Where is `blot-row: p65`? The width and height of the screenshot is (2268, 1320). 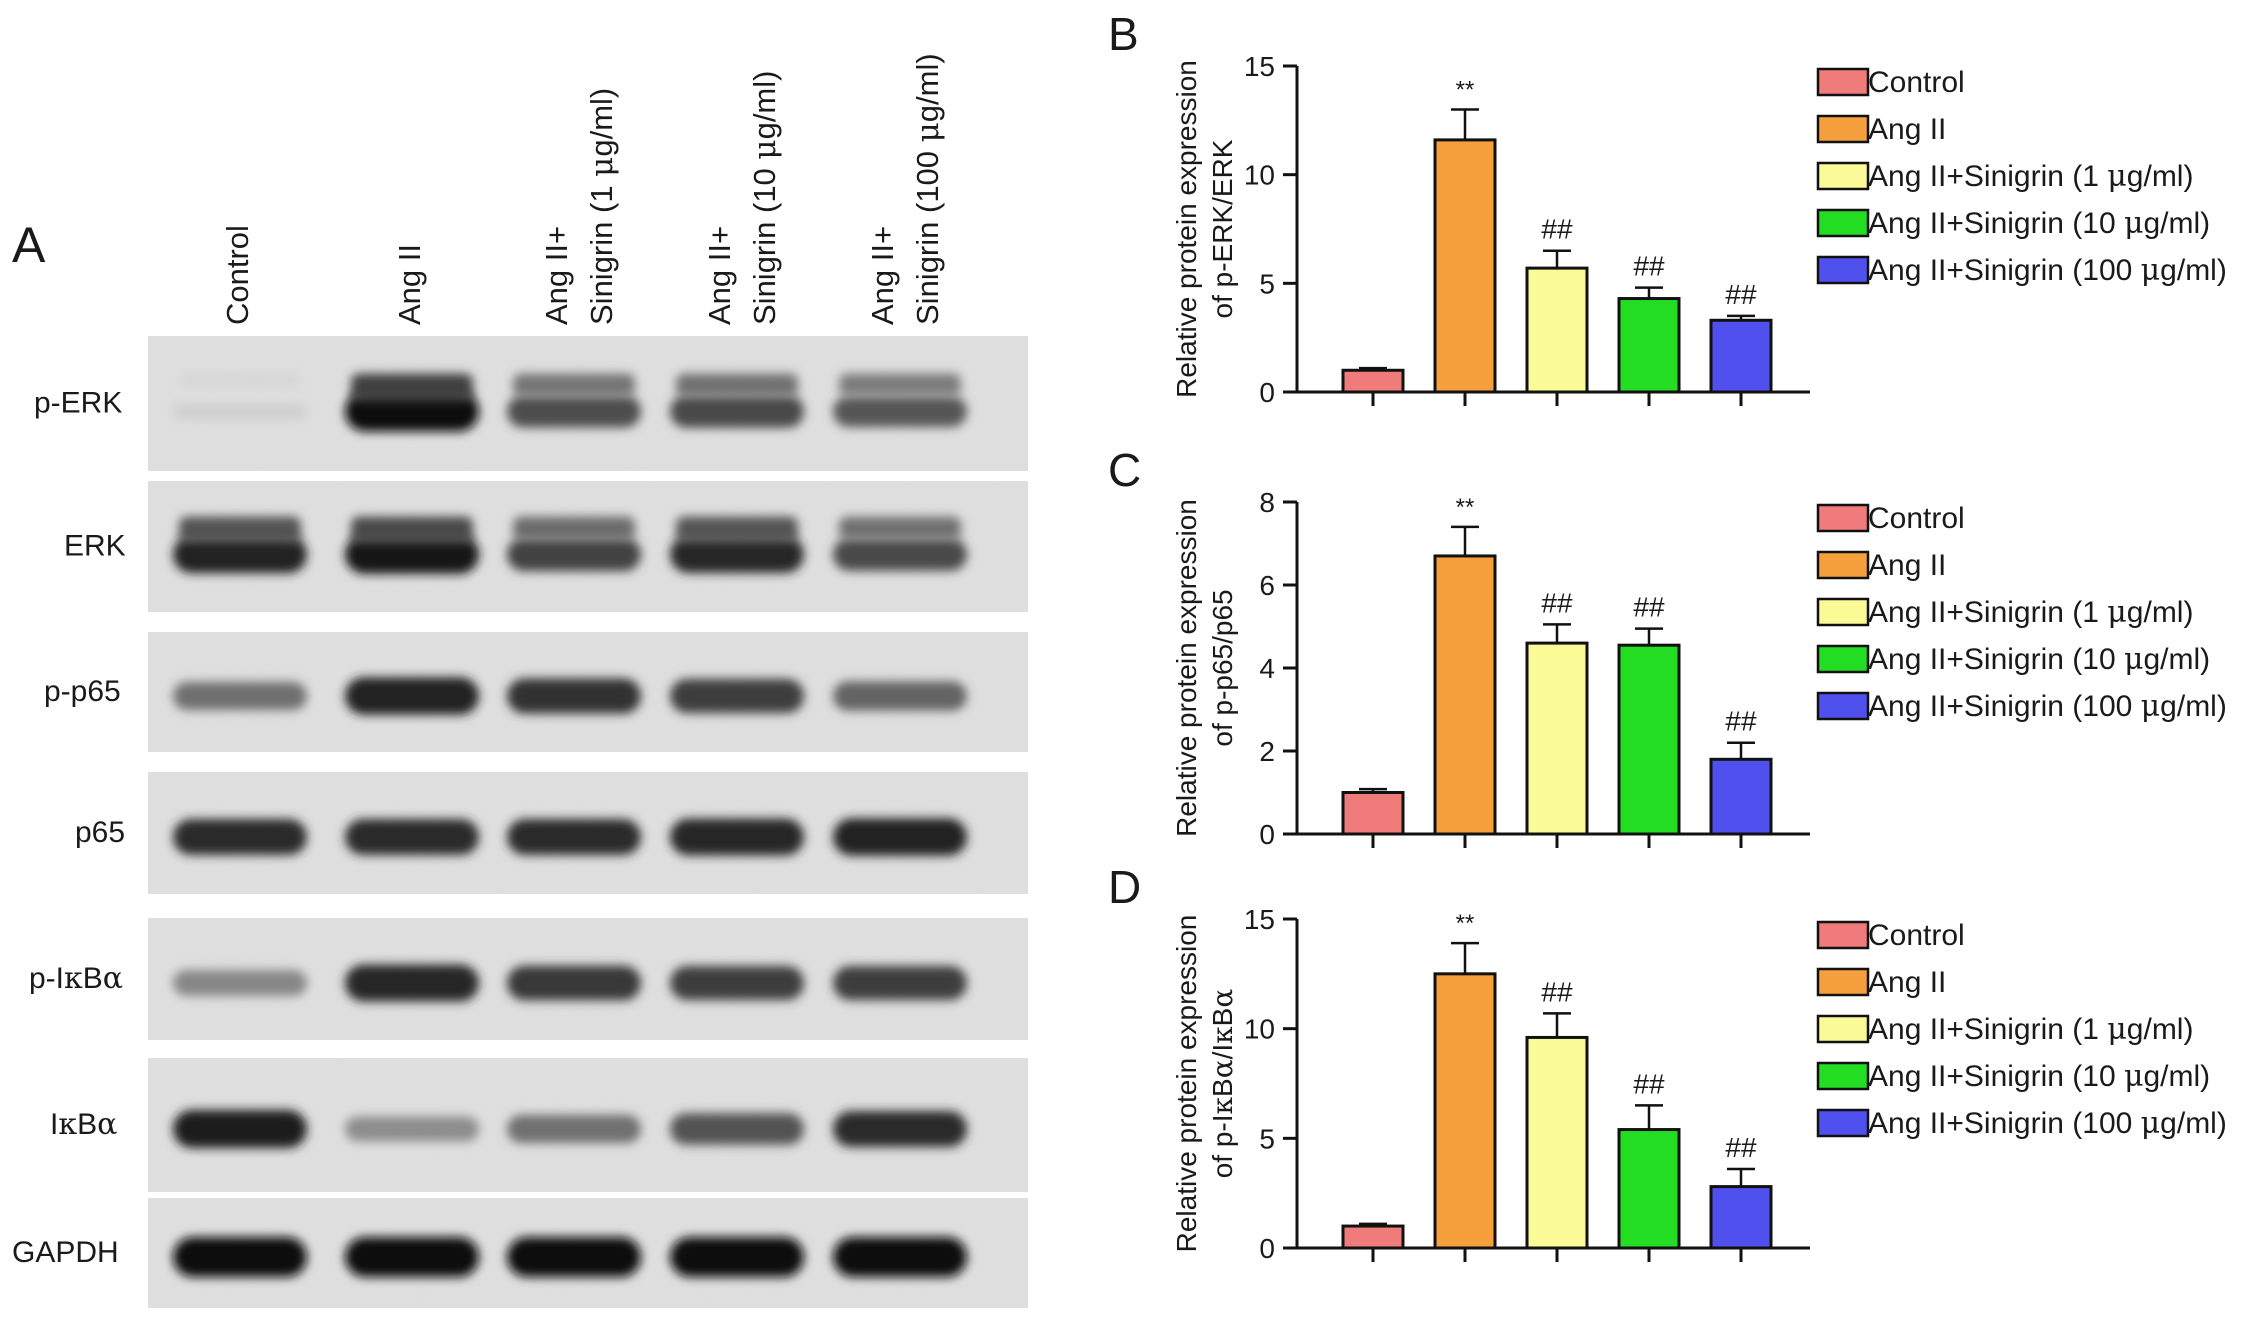 blot-row: p65 is located at coordinates (551, 833).